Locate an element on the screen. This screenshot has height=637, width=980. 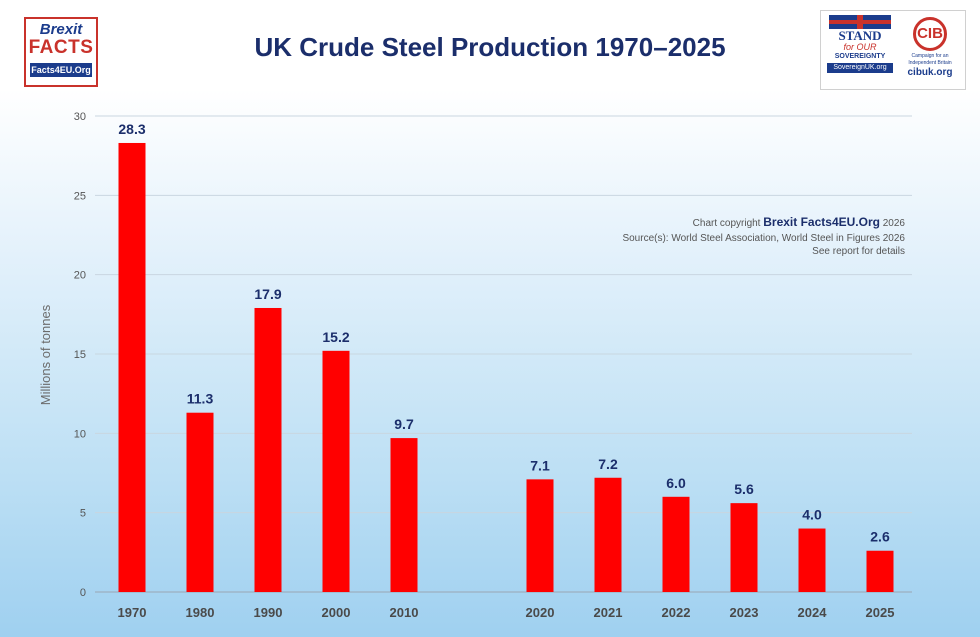
bar-2024 is located at coordinates (812, 560).